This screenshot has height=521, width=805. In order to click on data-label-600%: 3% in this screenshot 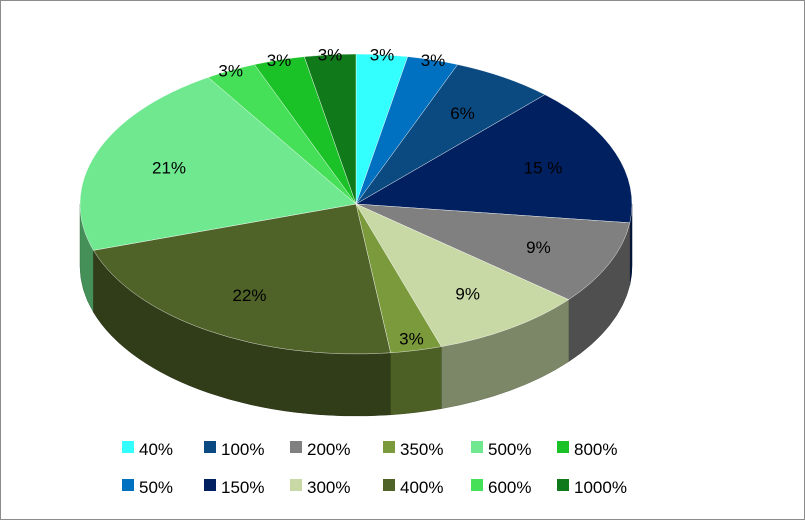, I will do `click(230, 70)`.